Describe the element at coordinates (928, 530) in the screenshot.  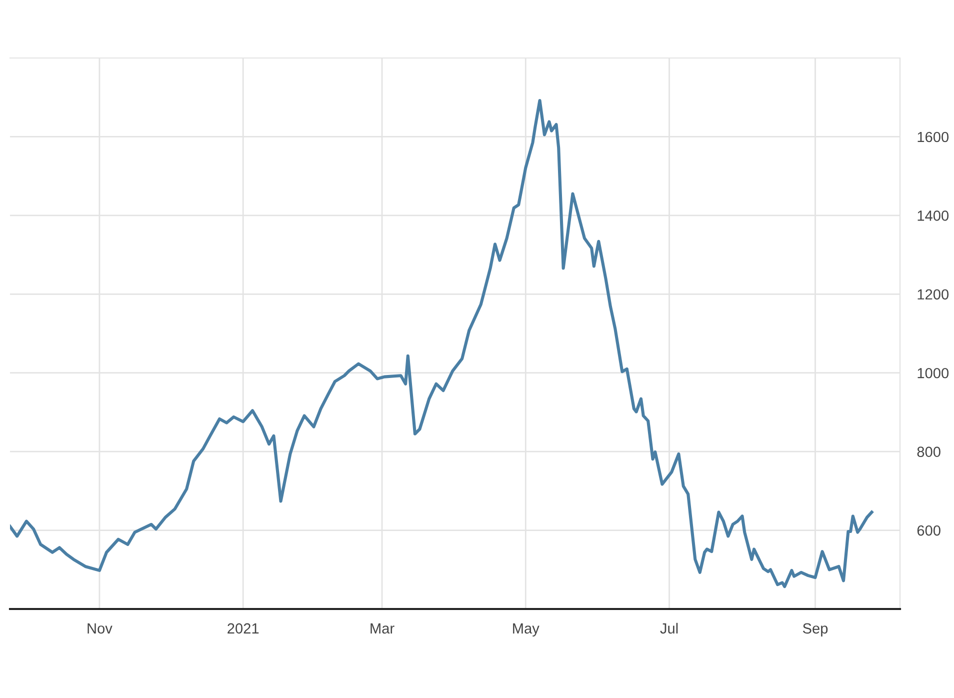
I see `y-tick-label: 600` at that location.